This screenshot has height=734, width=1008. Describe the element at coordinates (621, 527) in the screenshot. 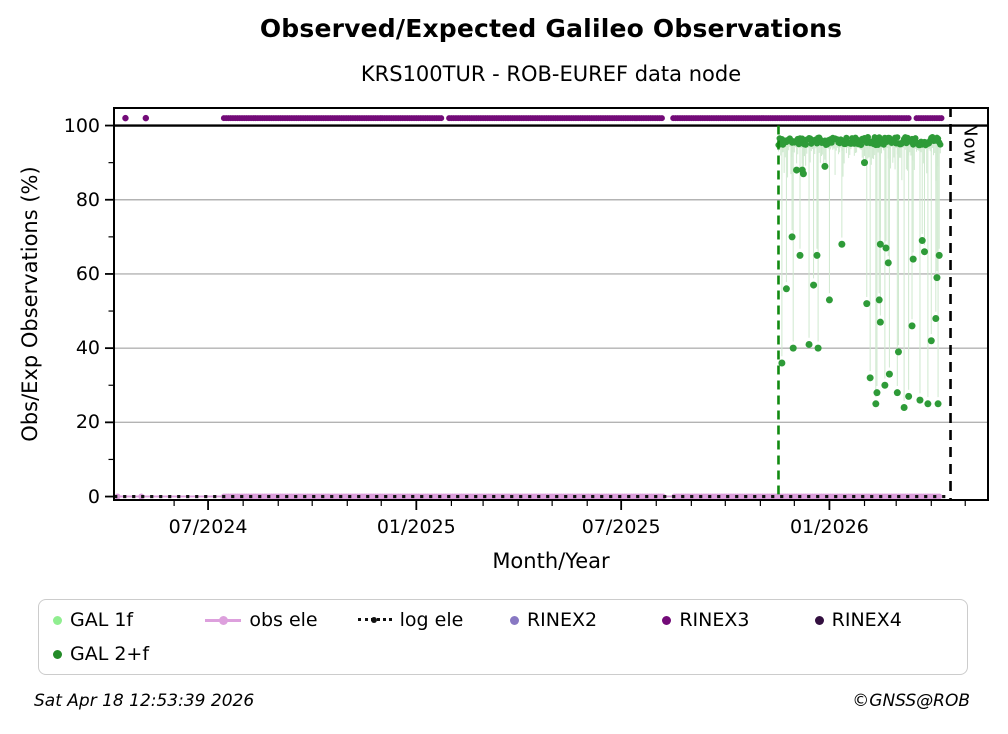

I see `x-tick-label: 07/2025` at that location.